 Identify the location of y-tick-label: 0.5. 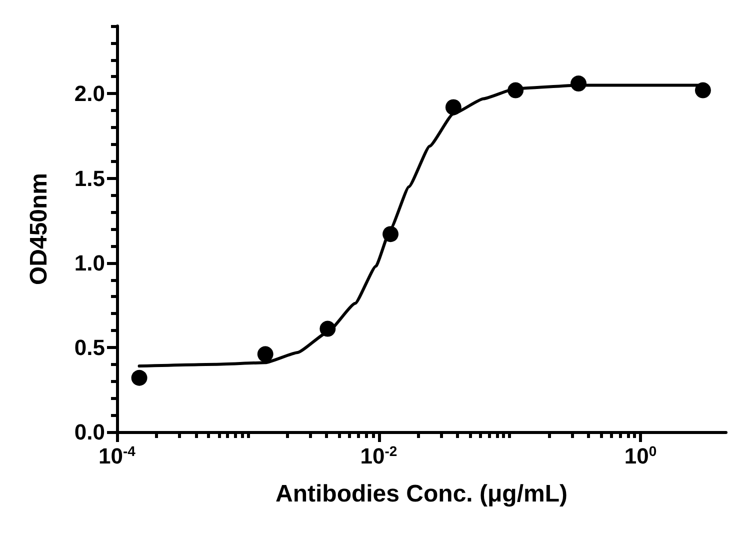
(89, 347).